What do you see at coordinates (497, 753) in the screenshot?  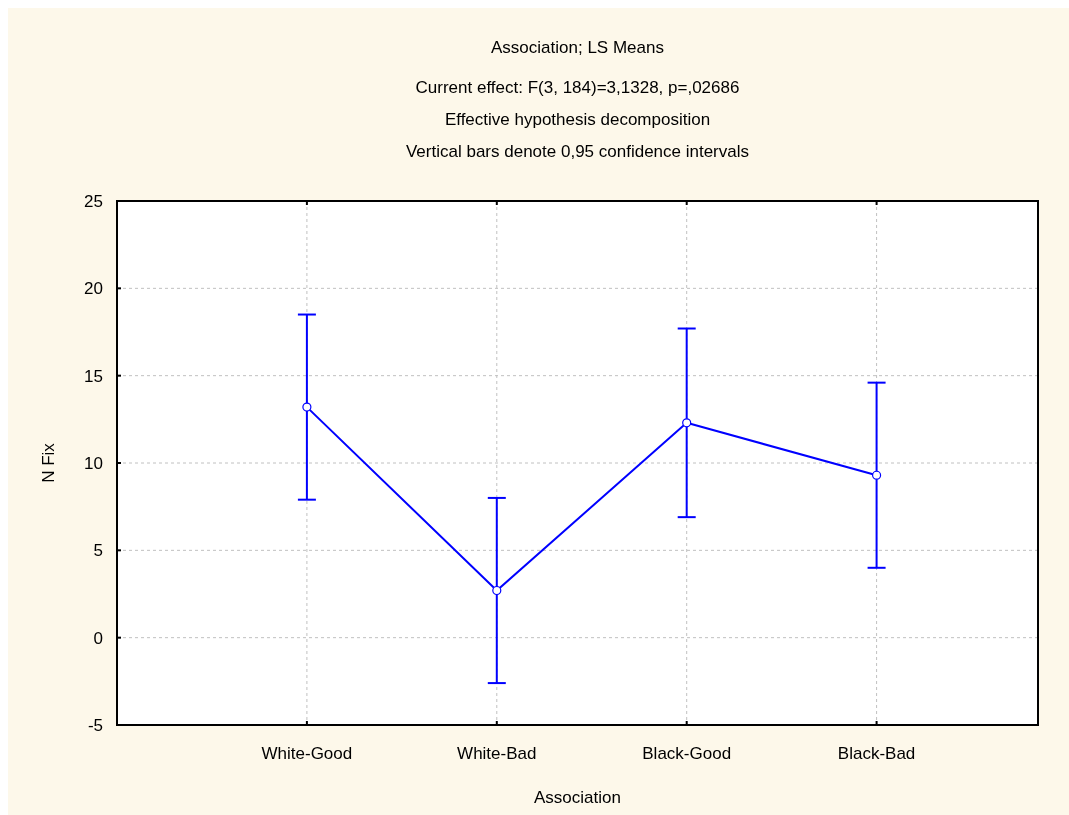 I see `x-tick-label: White-Bad` at bounding box center [497, 753].